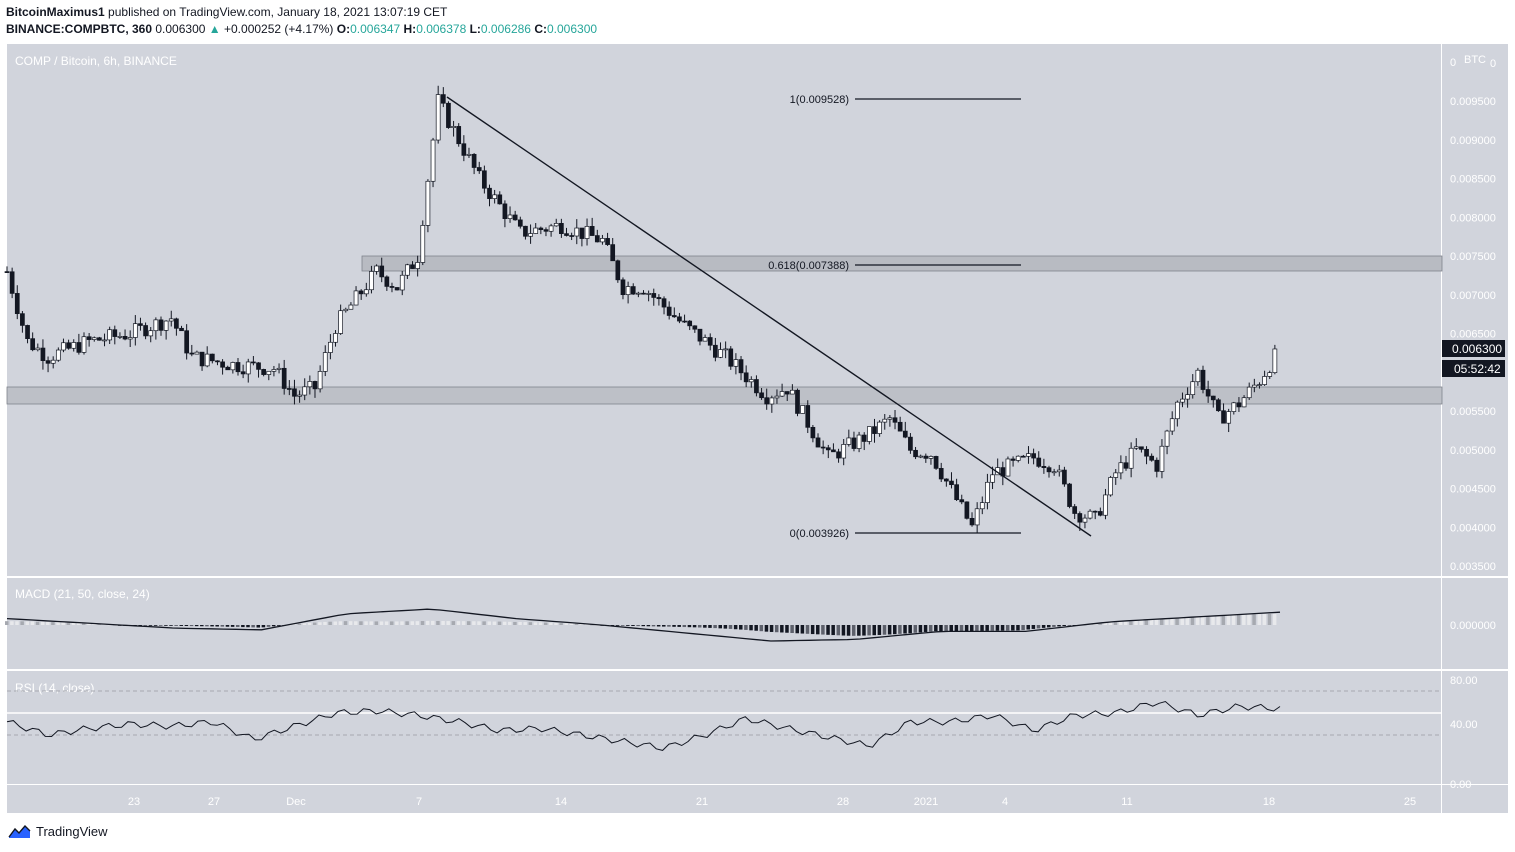  Describe the element at coordinates (375, 29) in the screenshot. I see `open-value: 0.006347` at that location.